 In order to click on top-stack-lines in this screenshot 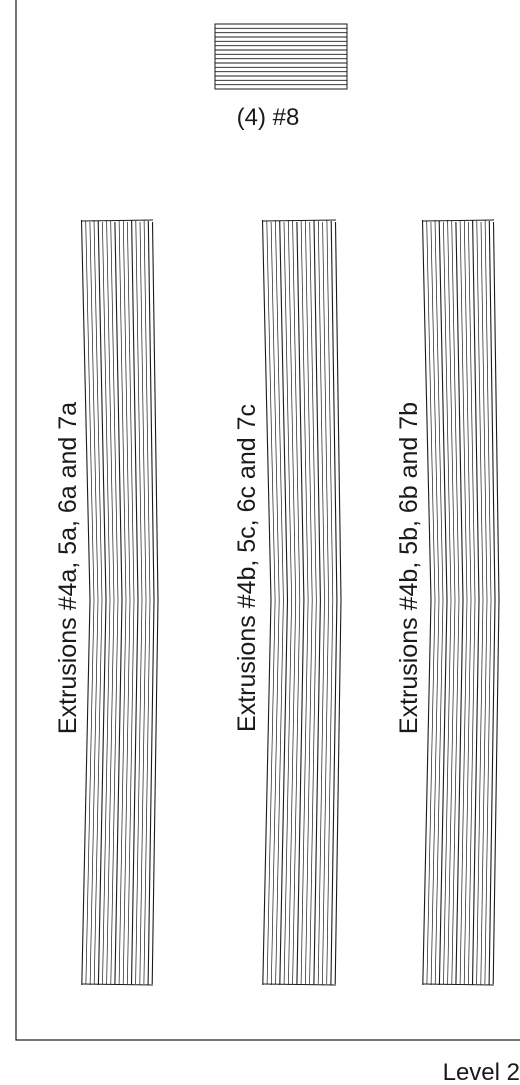, I will do `click(281, 56)`.